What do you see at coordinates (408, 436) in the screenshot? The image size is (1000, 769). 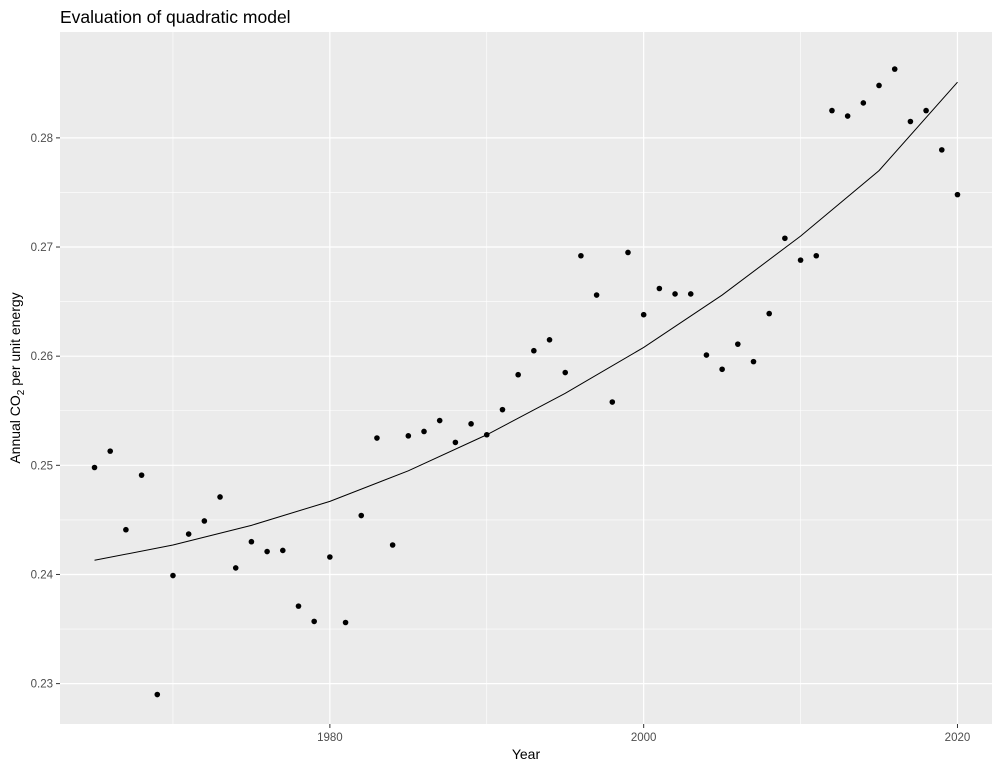 I see `data-point-1985` at bounding box center [408, 436].